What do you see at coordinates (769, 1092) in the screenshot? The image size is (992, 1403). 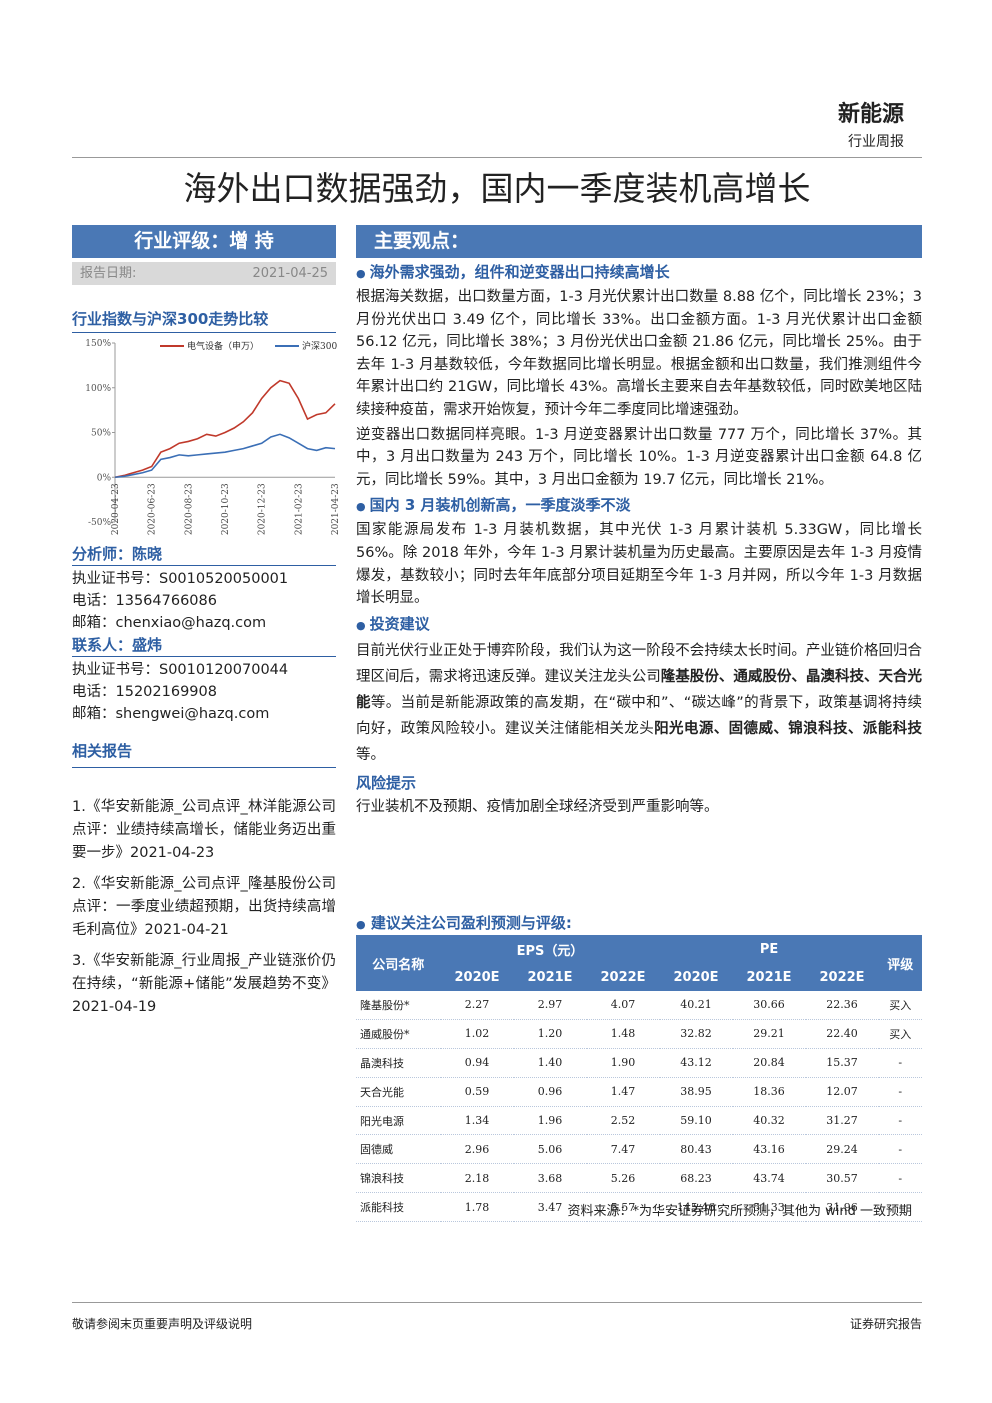 I see `value-cell: 18.36` at bounding box center [769, 1092].